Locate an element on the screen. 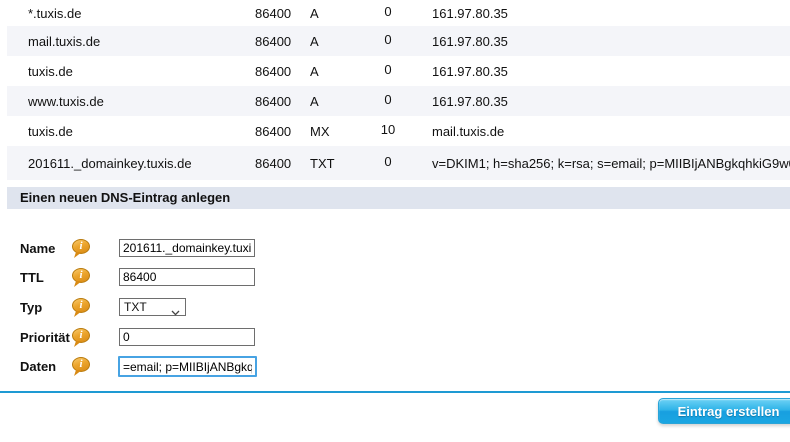  table-row: tuxis.de 86400 MX 10 mail.tuxis.de is located at coordinates (398, 131).